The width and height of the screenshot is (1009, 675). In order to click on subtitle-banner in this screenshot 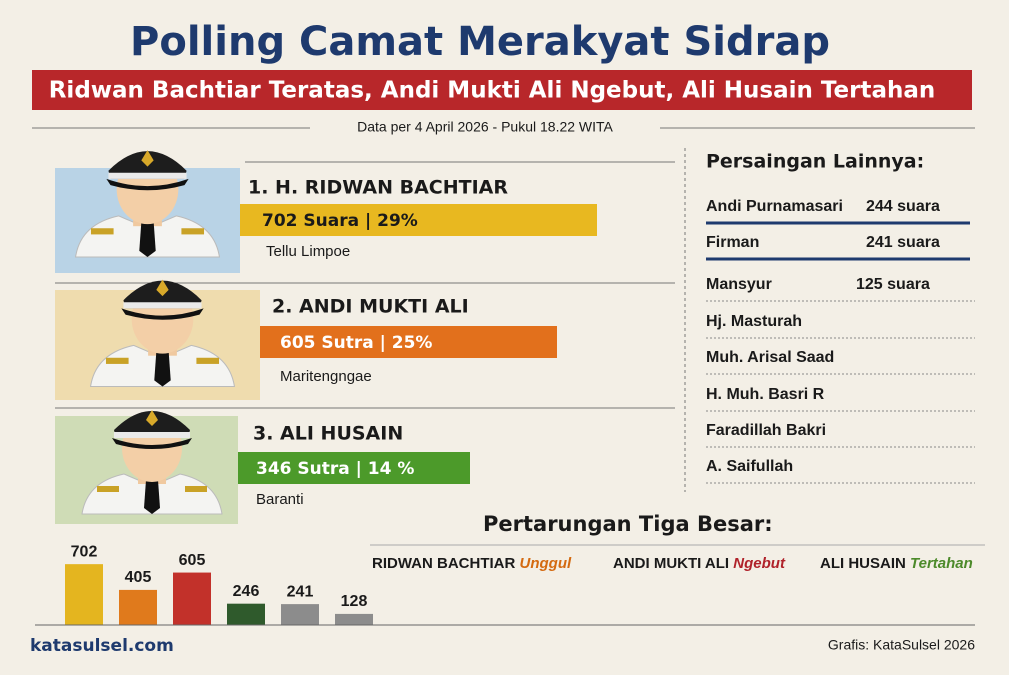, I will do `click(502, 90)`.